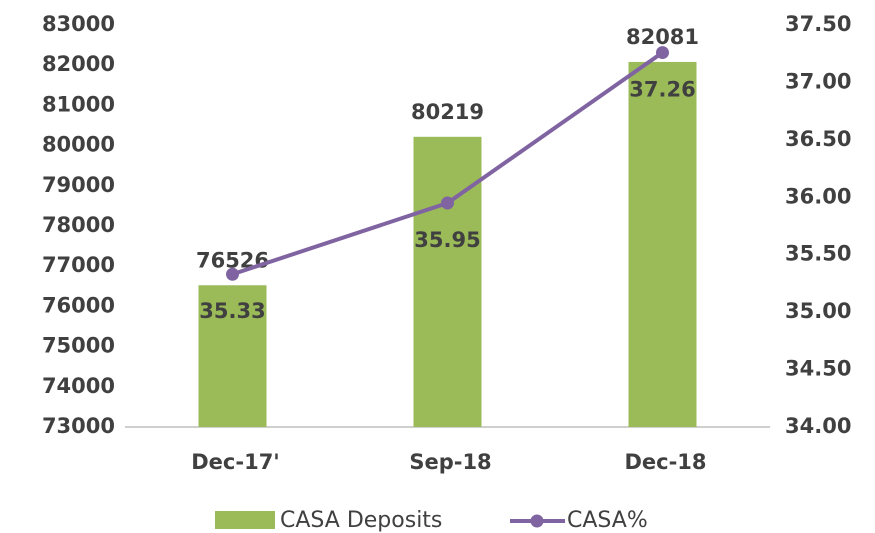  Describe the element at coordinates (818, 426) in the screenshot. I see `y2-tick-label: 34.00` at that location.